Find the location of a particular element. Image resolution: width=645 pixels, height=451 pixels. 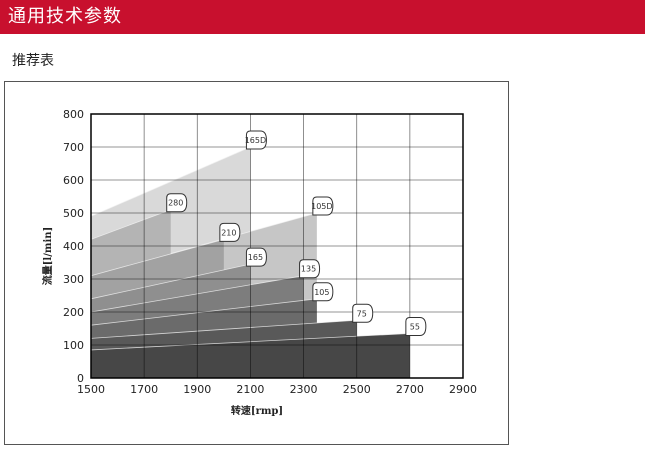

model-callout-280: 280 is located at coordinates (177, 203).